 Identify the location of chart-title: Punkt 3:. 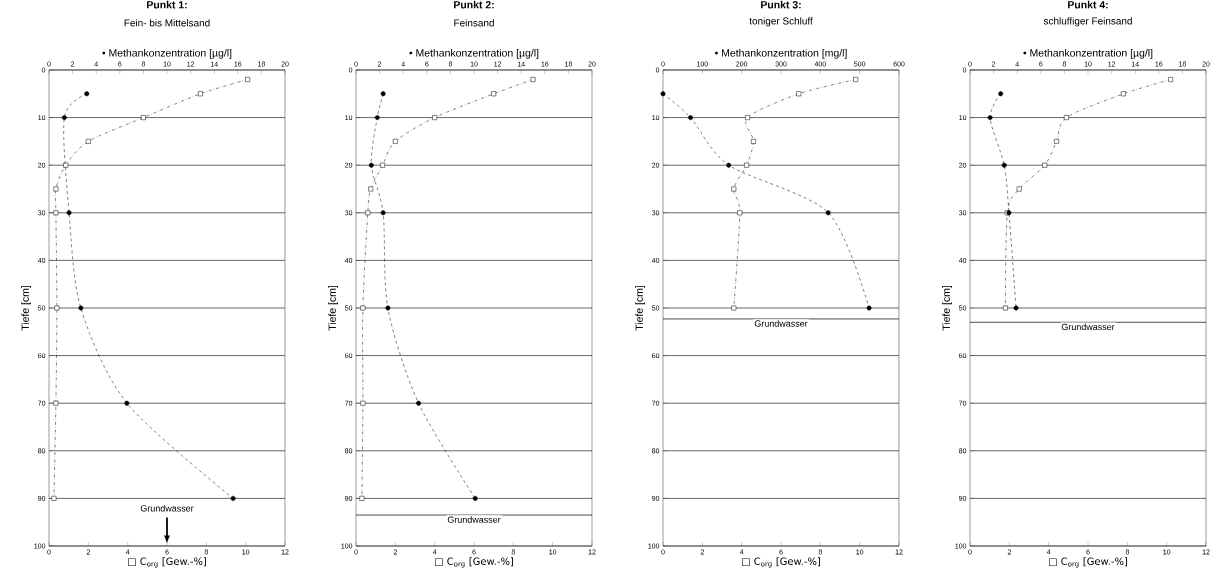
(781, 4).